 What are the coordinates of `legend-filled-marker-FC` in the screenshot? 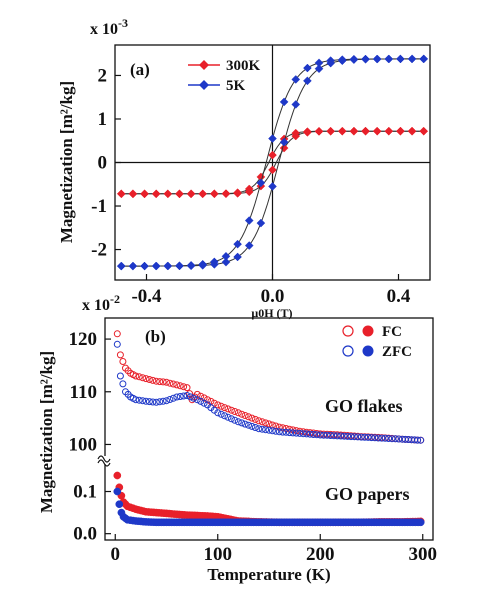 It's located at (368, 331).